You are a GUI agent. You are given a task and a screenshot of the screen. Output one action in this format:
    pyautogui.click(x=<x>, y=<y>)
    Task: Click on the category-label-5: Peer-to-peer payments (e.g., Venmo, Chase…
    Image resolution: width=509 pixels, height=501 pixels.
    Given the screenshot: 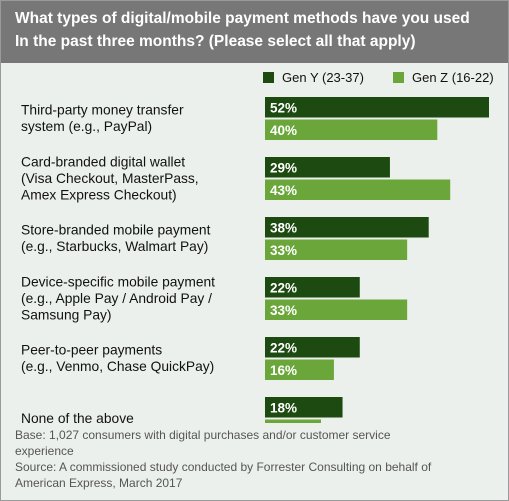 What is the action you would take?
    pyautogui.click(x=117, y=359)
    